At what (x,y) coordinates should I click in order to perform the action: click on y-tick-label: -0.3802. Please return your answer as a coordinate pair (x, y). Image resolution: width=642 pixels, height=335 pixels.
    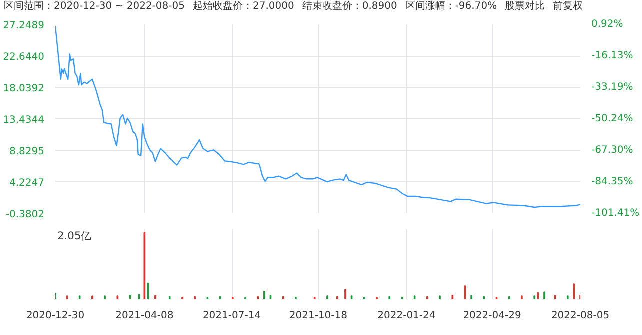
    Looking at the image, I should click on (25, 215).